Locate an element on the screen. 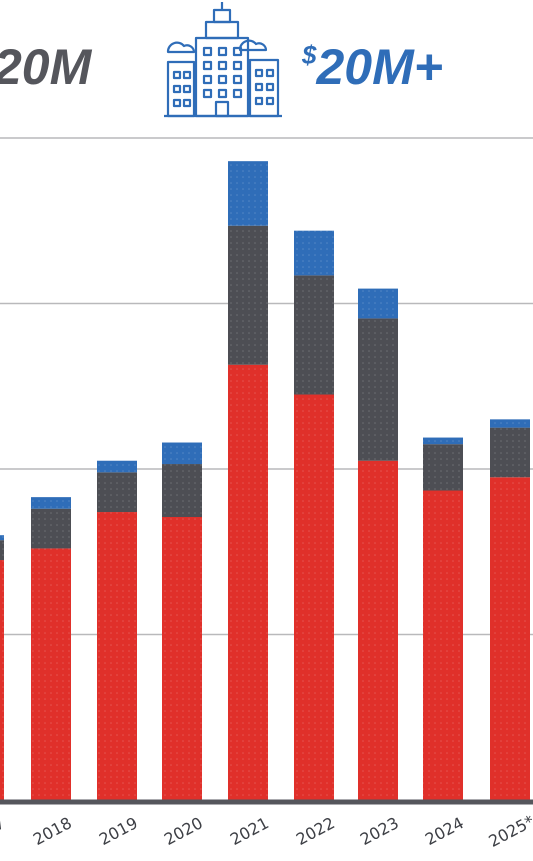 Image resolution: width=533 pixels, height=861 pixels. x-tick-label: 2018 is located at coordinates (52, 831).